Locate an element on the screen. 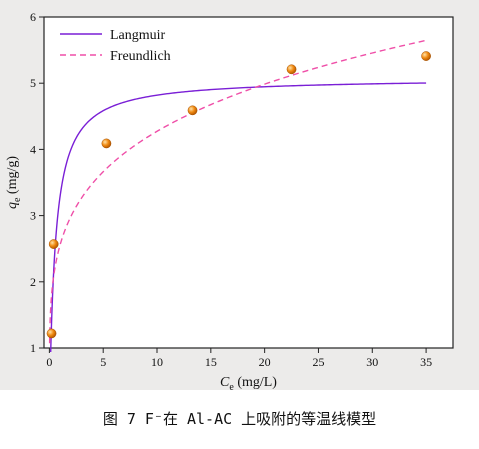 Image resolution: width=479 pixels, height=449 pixels. y-tick-label: 2 is located at coordinates (33, 282).